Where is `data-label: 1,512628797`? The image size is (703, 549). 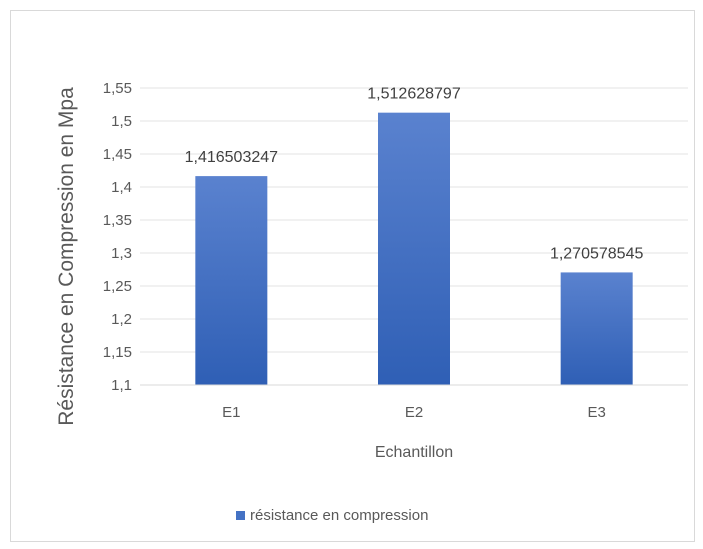
data-label: 1,512628797 is located at coordinates (414, 94).